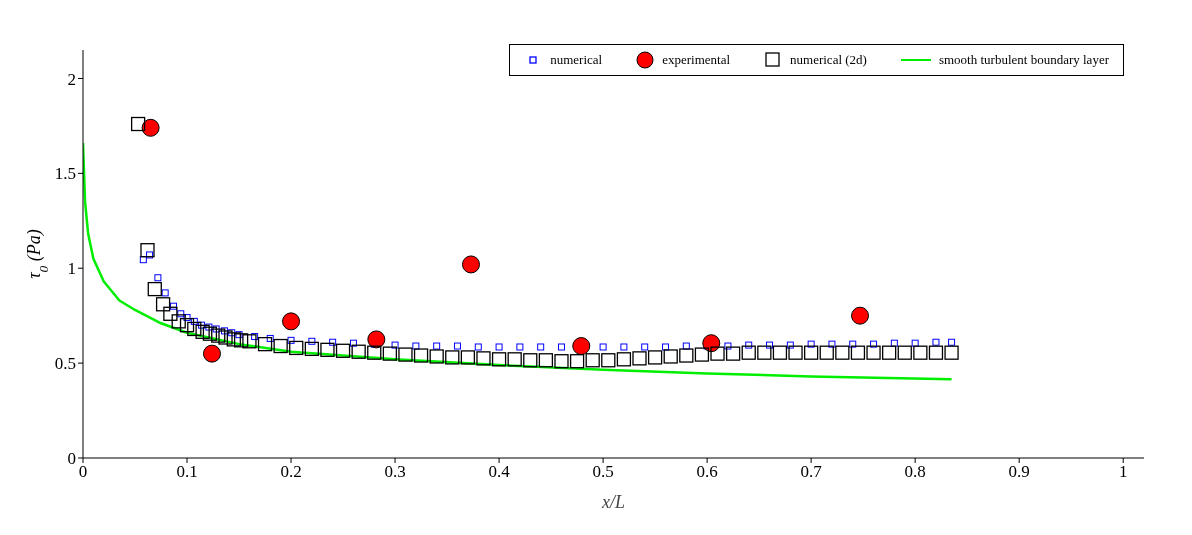 Image resolution: width=1192 pixels, height=535 pixels. What do you see at coordinates (65, 174) in the screenshot?
I see `y-tick-label: 1.5` at bounding box center [65, 174].